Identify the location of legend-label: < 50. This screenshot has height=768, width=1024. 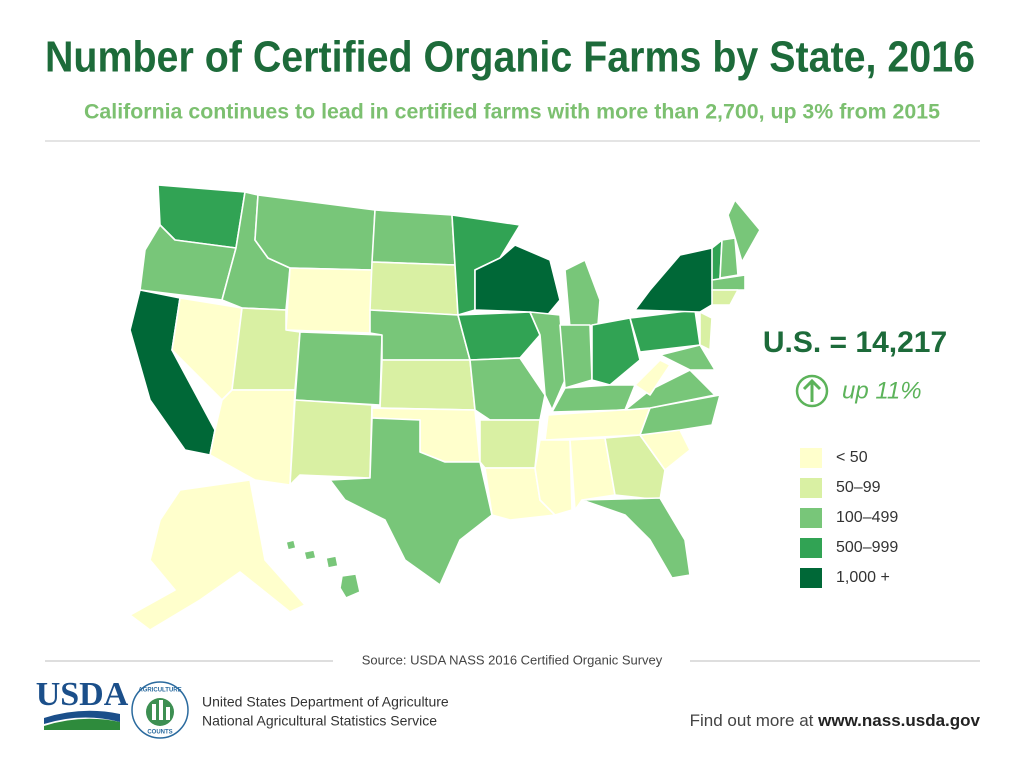
(852, 457).